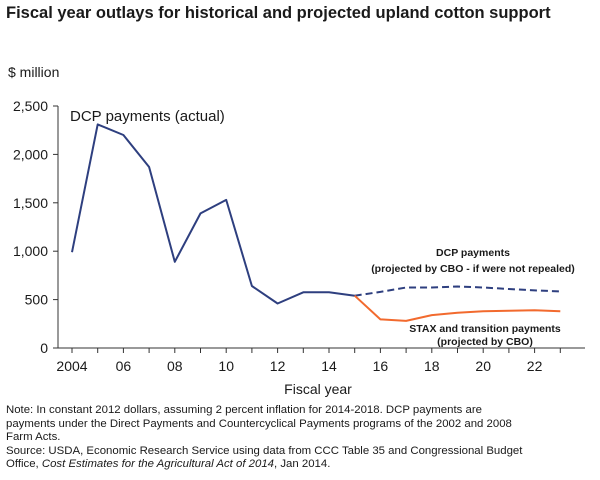 This screenshot has width=600, height=480. What do you see at coordinates (30, 106) in the screenshot?
I see `y-tick-label: 2,500` at bounding box center [30, 106].